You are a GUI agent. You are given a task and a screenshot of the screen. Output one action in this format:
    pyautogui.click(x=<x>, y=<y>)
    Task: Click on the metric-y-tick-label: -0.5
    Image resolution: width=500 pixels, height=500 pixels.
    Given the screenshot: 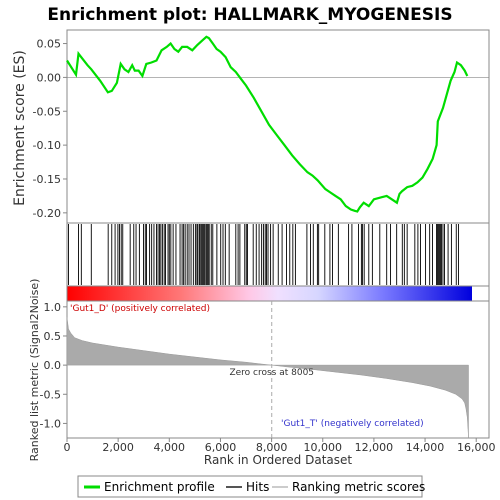 What is the action you would take?
    pyautogui.click(x=50, y=394)
    